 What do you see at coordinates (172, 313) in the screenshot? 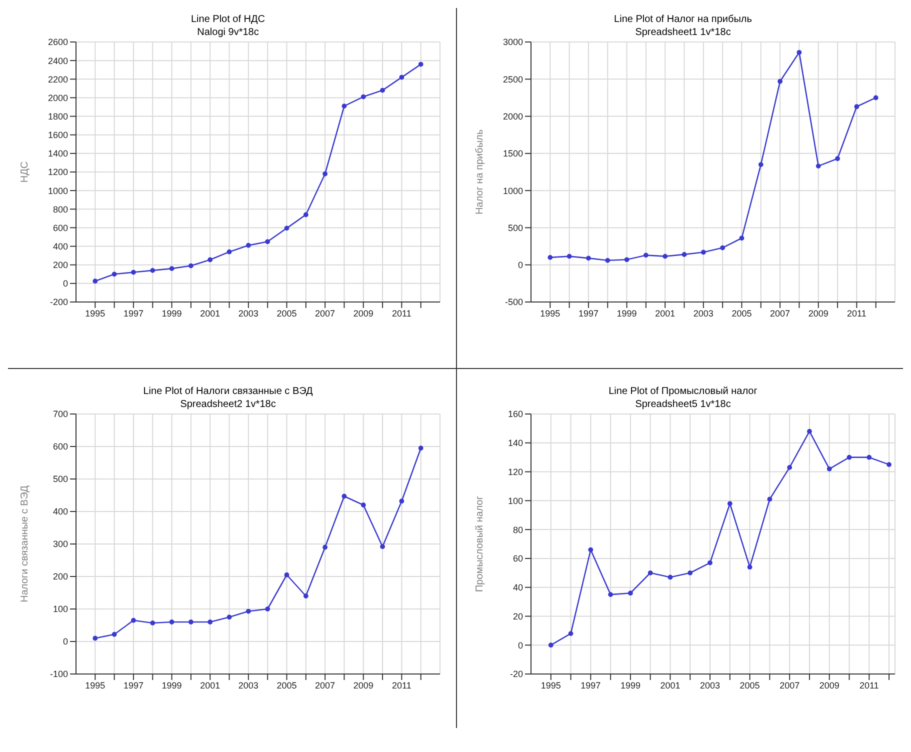
I see `x-tick-label: 1999` at bounding box center [172, 313].